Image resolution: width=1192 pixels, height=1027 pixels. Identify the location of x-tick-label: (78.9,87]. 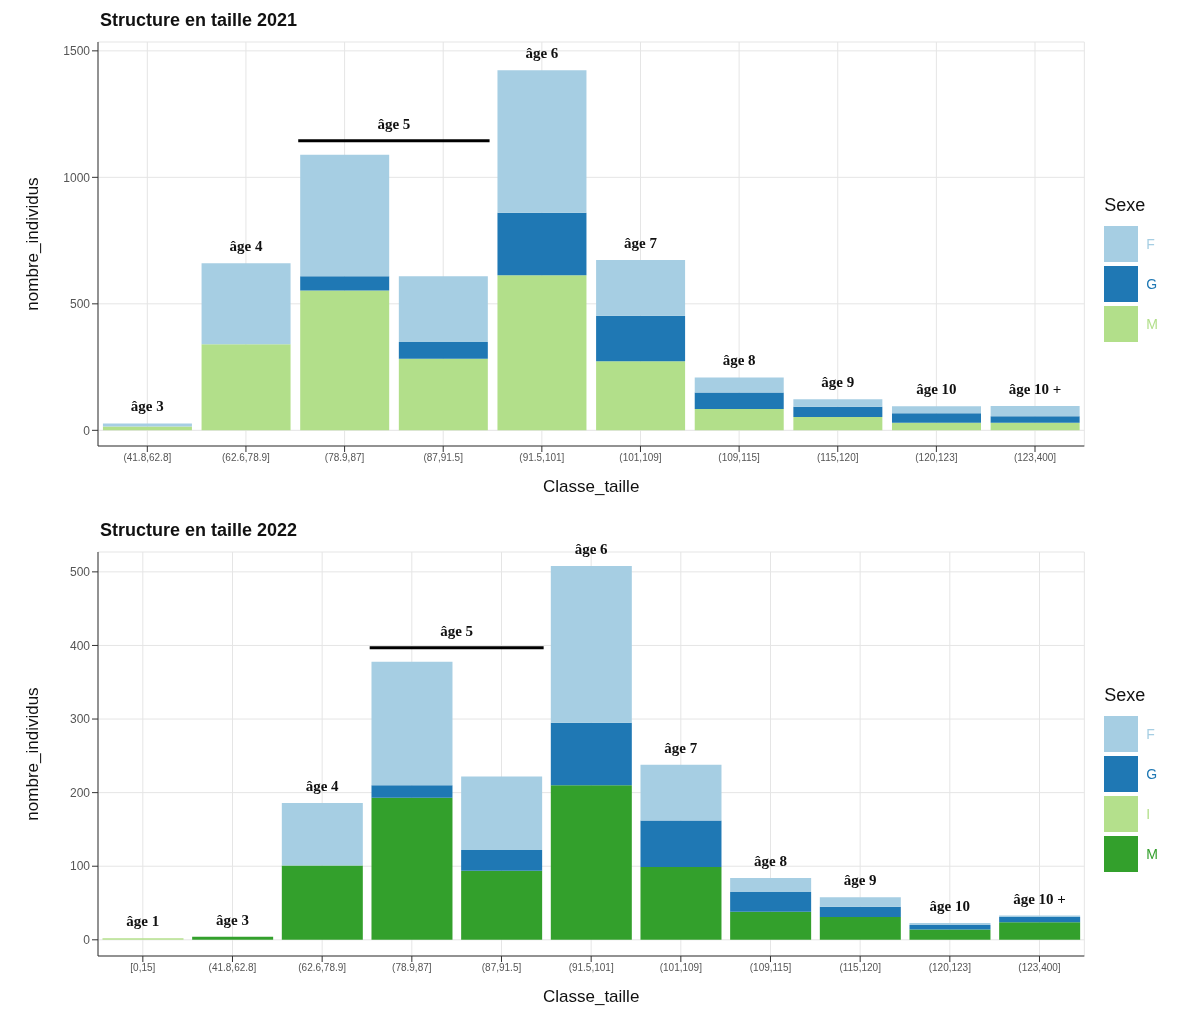
(344, 458).